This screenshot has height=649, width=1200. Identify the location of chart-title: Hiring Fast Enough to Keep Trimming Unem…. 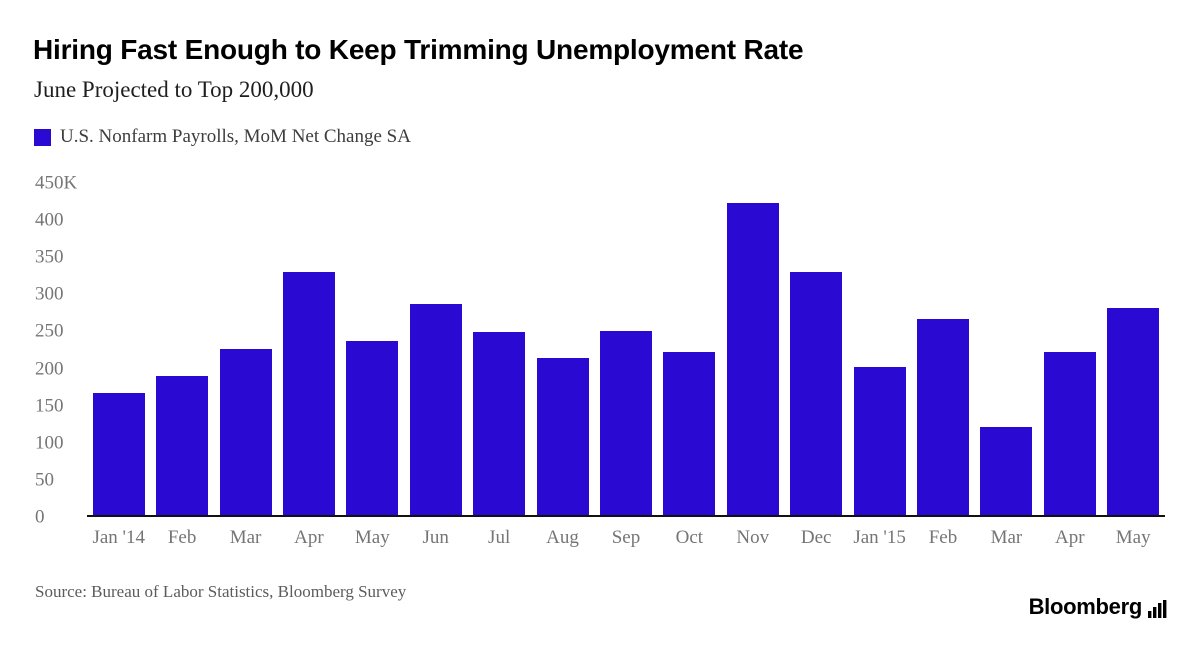
(418, 49).